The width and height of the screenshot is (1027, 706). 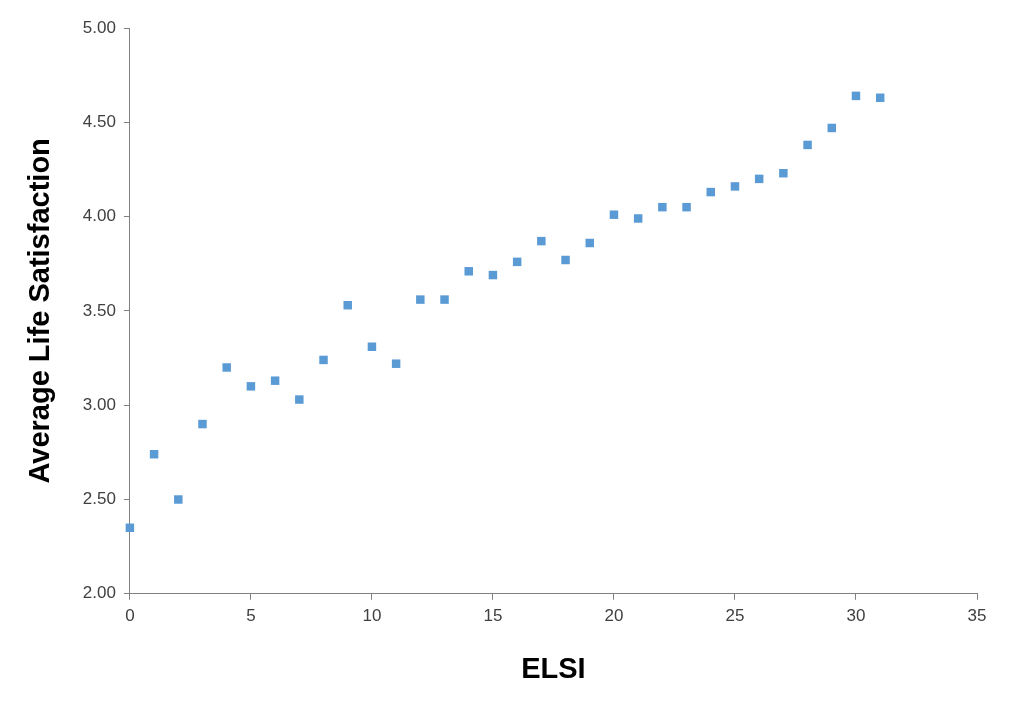 I want to click on x-tick-label: 30, so click(x=856, y=615).